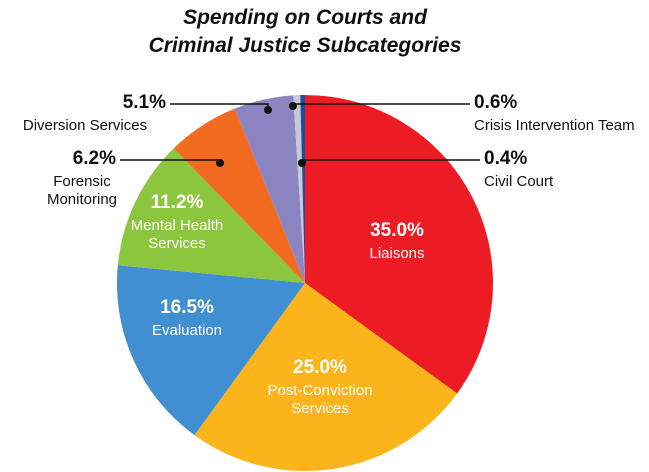 This screenshot has width=649, height=472. I want to click on category-label: Post-Conviction Services, so click(320, 399).